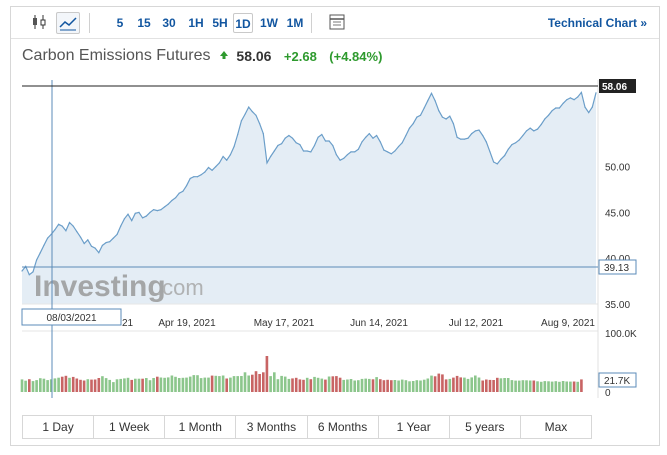 The height and width of the screenshot is (455, 667). I want to click on range-1-month-button: 1 Month, so click(201, 427).